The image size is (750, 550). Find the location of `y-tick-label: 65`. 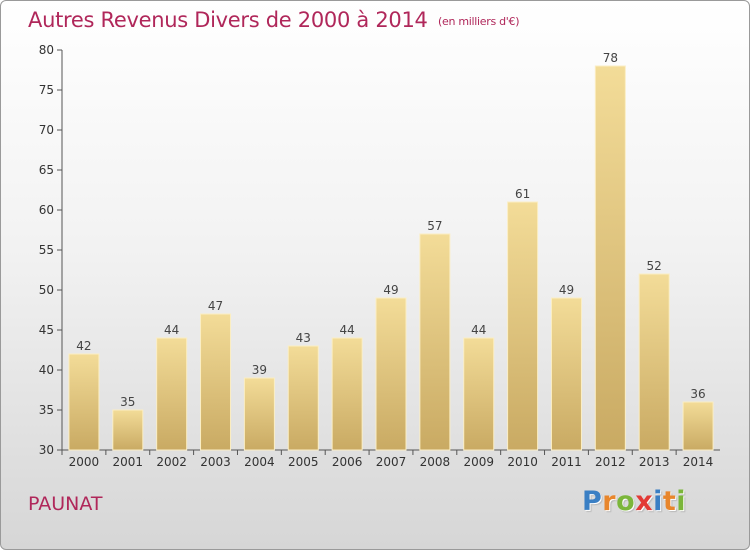

y-tick-label: 65 is located at coordinates (46, 170).